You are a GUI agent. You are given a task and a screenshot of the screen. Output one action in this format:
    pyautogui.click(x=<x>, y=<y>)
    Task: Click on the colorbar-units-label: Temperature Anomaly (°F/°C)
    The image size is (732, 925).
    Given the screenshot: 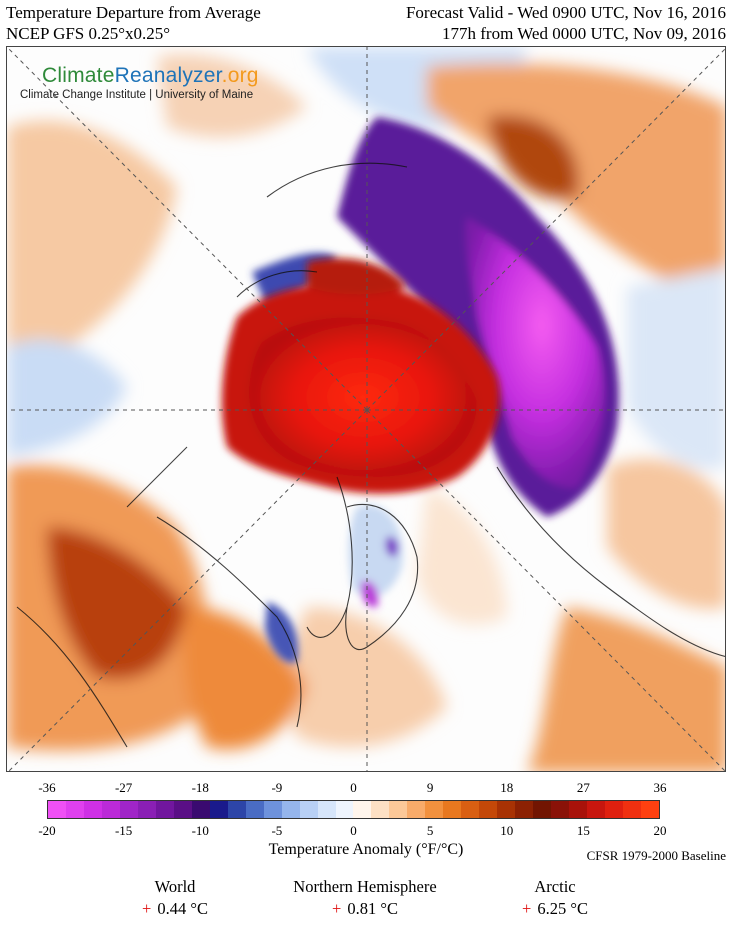 What is the action you would take?
    pyautogui.click(x=366, y=849)
    